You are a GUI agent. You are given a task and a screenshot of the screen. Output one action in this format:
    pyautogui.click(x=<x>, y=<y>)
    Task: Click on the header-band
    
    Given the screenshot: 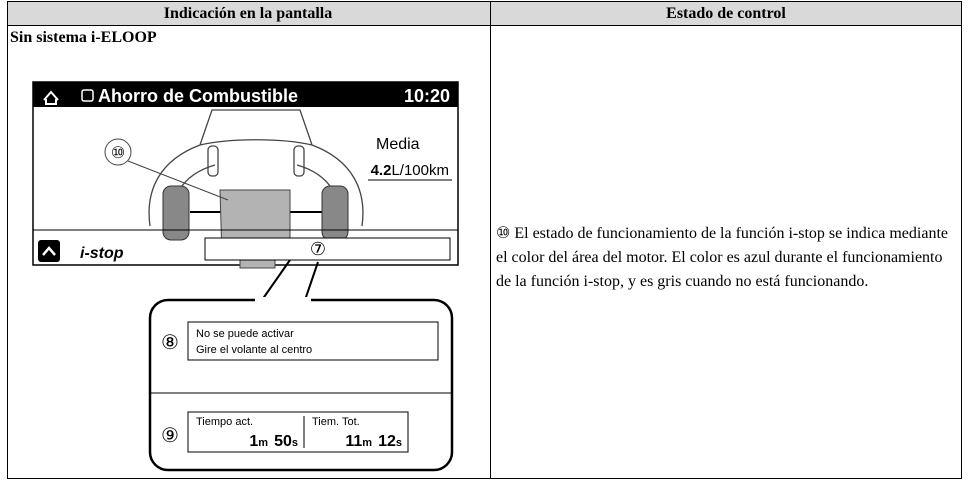 What is the action you would take?
    pyautogui.click(x=484, y=13)
    